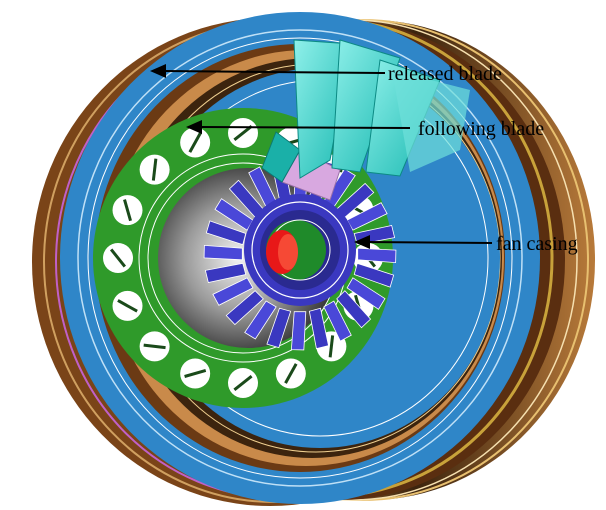 The width and height of the screenshot is (606, 510). I want to click on following-blade-label: following blade, so click(481, 129).